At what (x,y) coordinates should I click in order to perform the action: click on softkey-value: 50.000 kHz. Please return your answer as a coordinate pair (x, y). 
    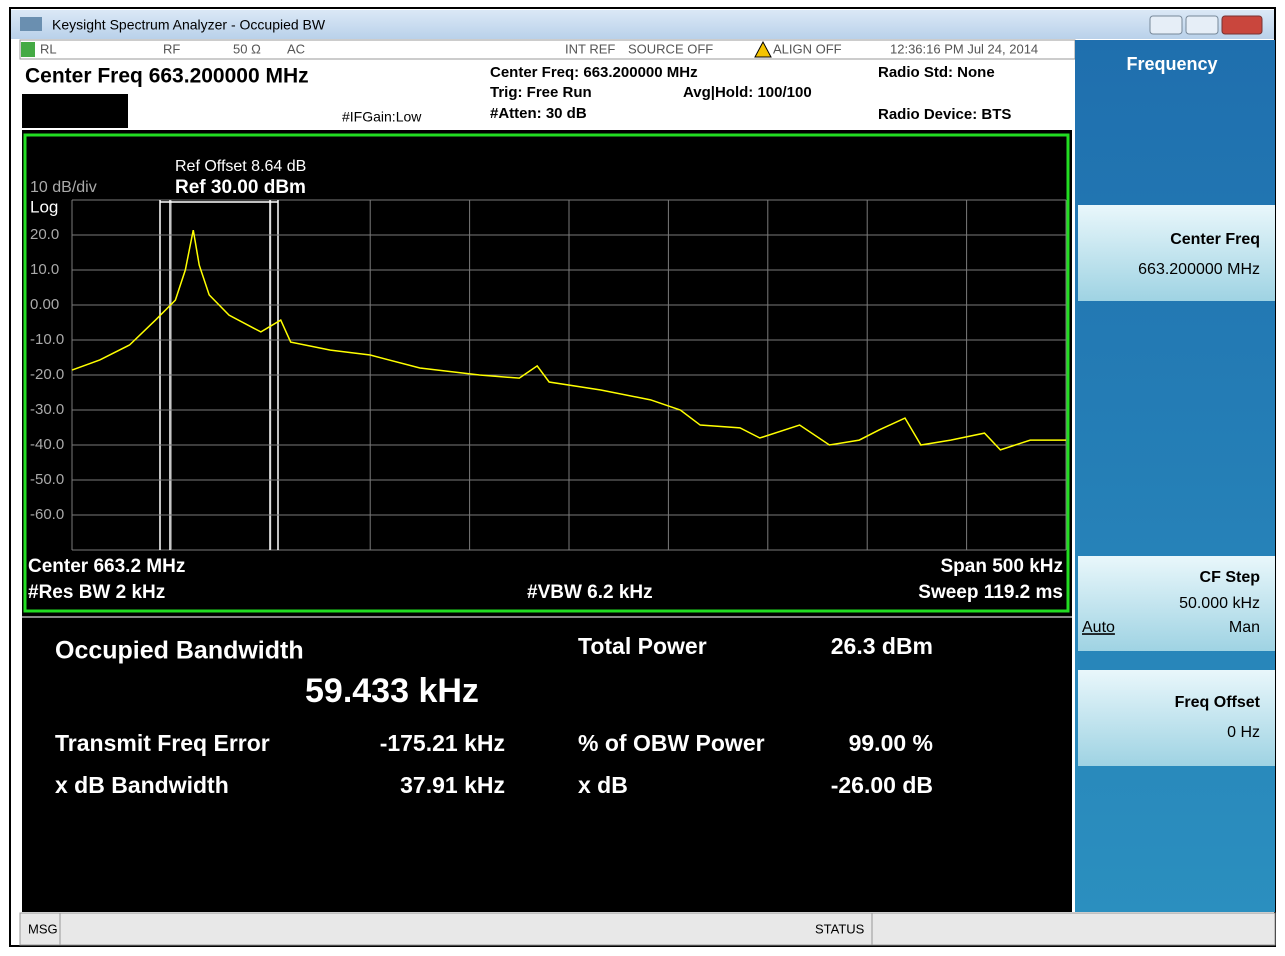
    Looking at the image, I should click on (1219, 603).